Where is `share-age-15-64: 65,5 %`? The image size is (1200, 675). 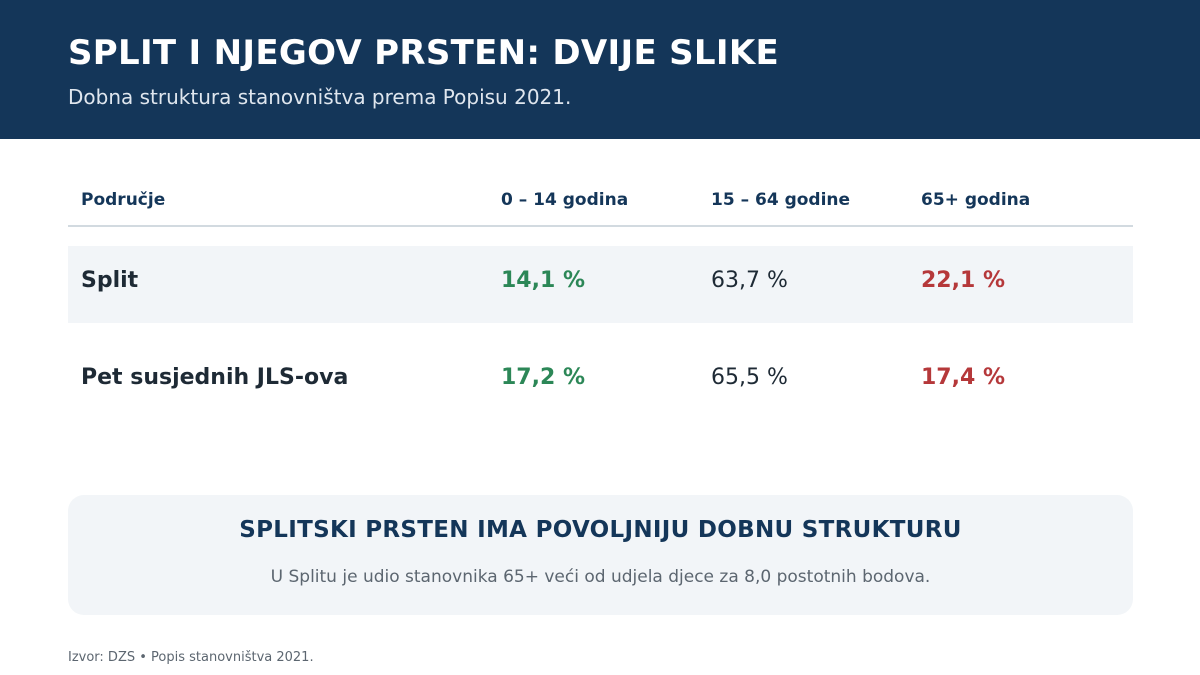
share-age-15-64: 65,5 % is located at coordinates (749, 377).